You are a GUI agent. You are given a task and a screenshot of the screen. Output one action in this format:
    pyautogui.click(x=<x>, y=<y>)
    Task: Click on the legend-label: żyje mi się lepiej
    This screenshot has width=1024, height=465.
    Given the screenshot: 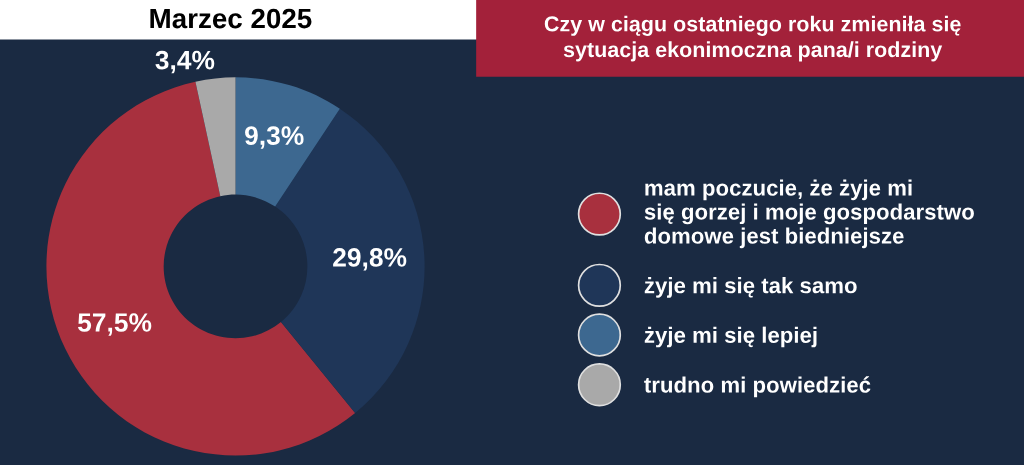 What is the action you would take?
    pyautogui.click(x=730, y=337)
    